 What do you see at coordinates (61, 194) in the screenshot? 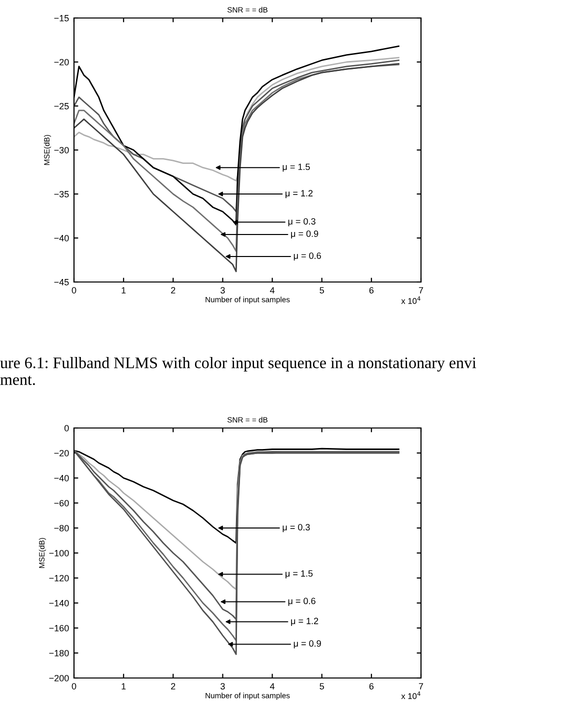
I see `y-tick-label: −35` at bounding box center [61, 194].